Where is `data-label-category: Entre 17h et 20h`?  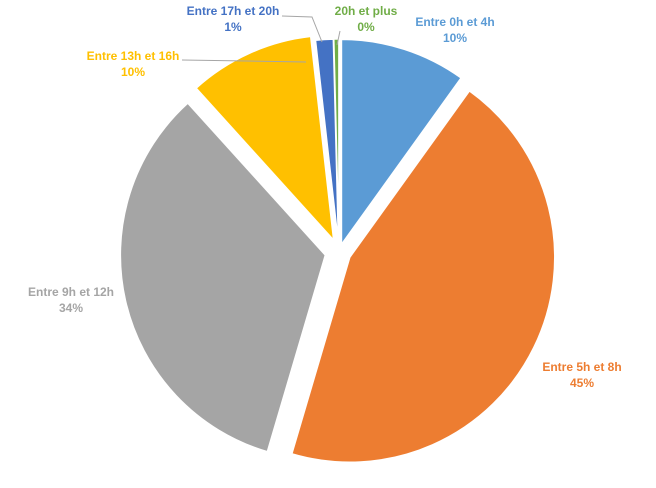 data-label-category: Entre 17h et 20h is located at coordinates (233, 11).